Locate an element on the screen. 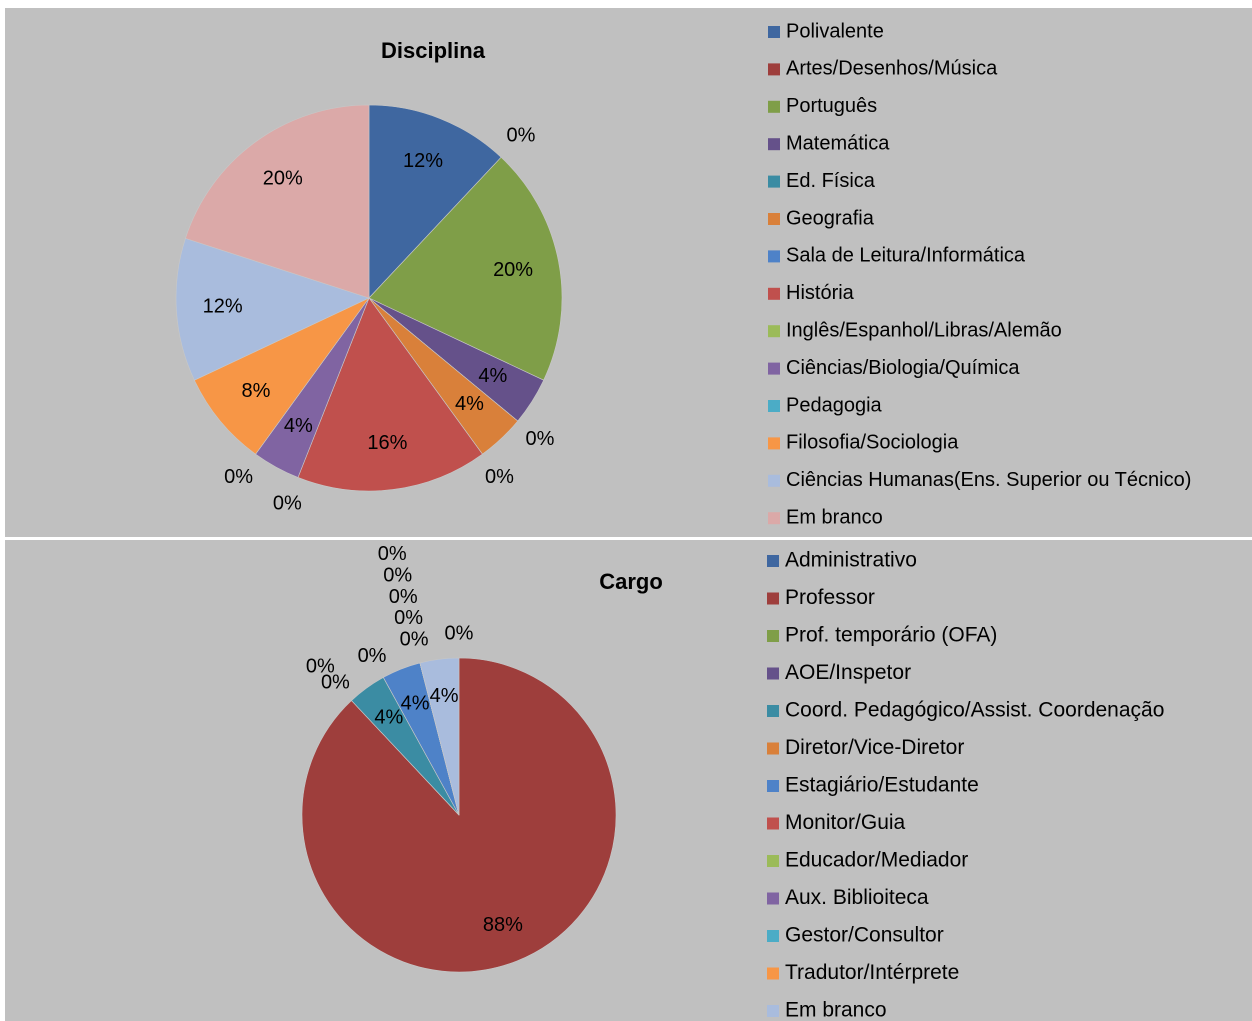 The width and height of the screenshot is (1252, 1021). legend-label: Inglês/Espanhol/Libras/Alemão is located at coordinates (924, 330).